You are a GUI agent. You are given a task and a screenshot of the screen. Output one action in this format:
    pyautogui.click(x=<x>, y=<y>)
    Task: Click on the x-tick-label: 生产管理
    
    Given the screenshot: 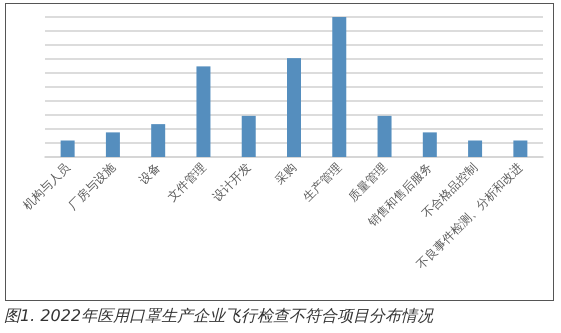 What is the action you would take?
    pyautogui.click(x=322, y=182)
    